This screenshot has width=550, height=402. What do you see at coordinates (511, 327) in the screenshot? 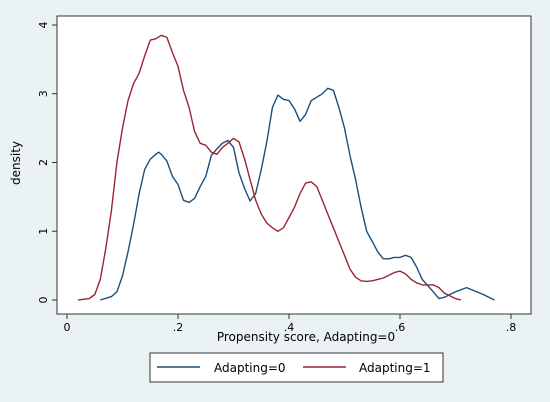
I see `x-tick-label: .8` at bounding box center [511, 327].